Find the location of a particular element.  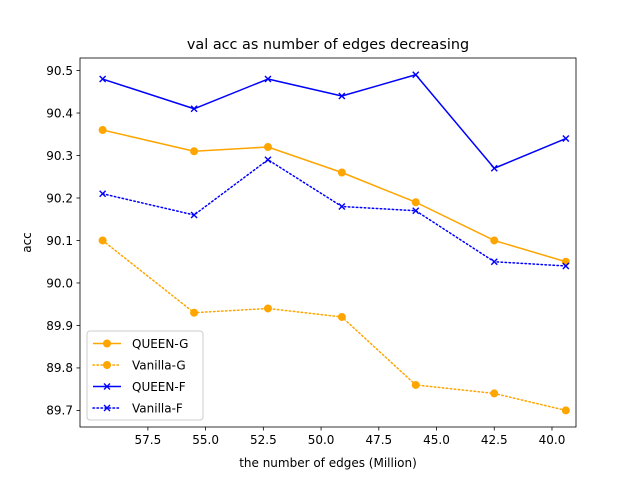

legend-entry: Vanilla-G is located at coordinates (139, 365).